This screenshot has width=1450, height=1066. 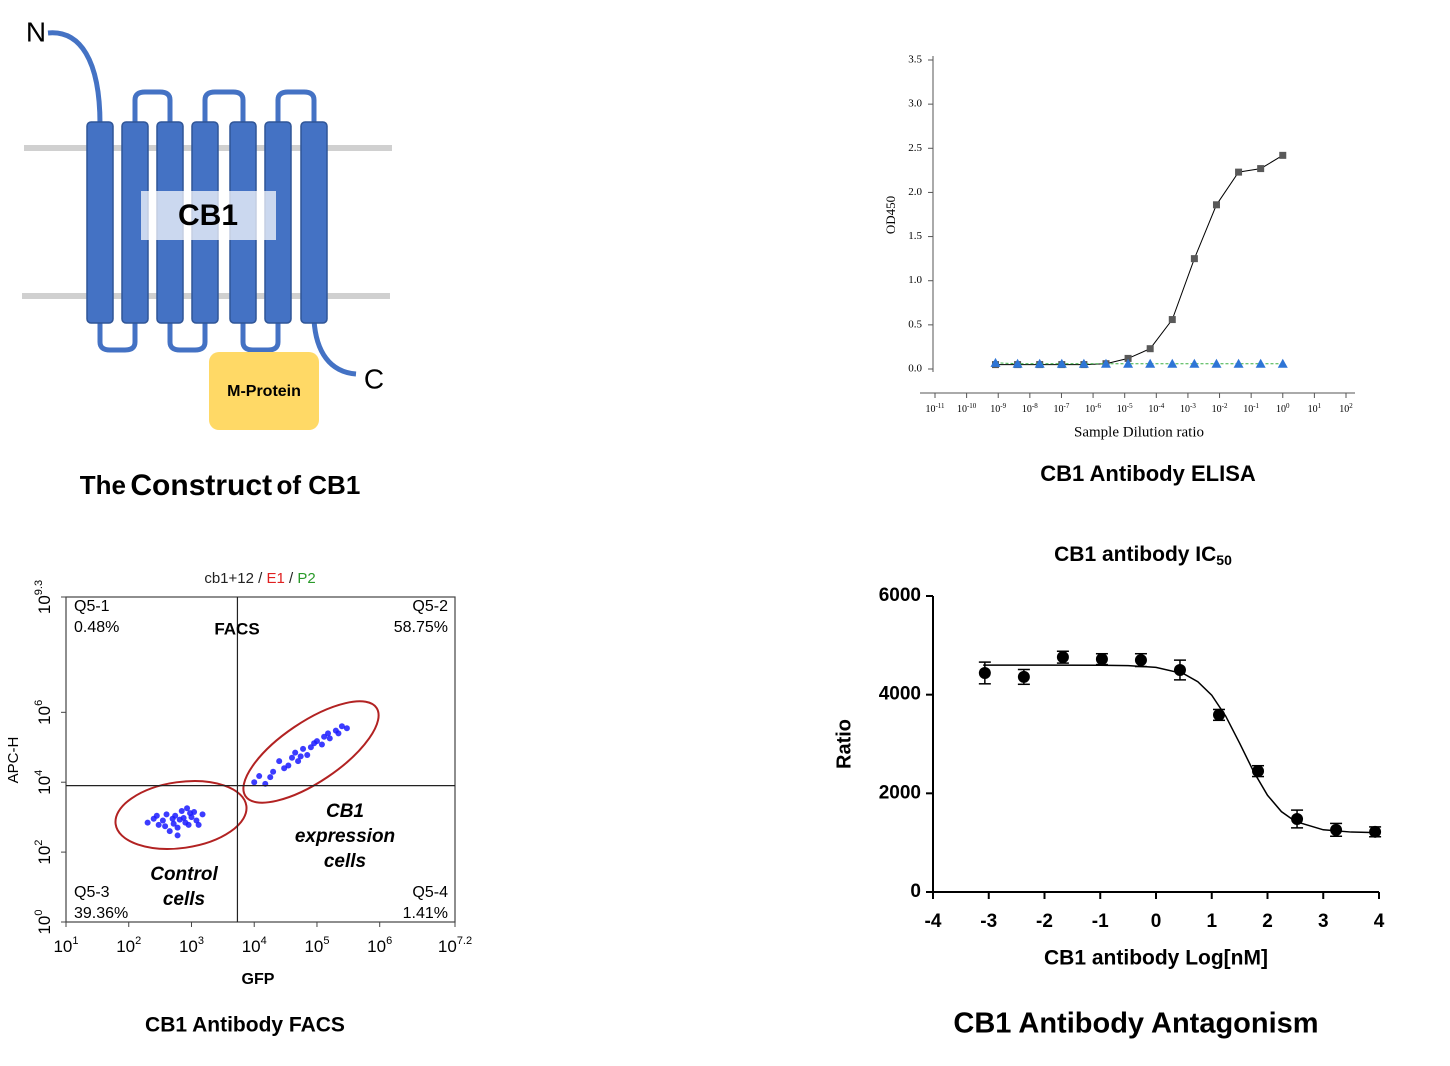 What do you see at coordinates (915, 236) in the screenshot?
I see `y-tick-label: 1.5` at bounding box center [915, 236].